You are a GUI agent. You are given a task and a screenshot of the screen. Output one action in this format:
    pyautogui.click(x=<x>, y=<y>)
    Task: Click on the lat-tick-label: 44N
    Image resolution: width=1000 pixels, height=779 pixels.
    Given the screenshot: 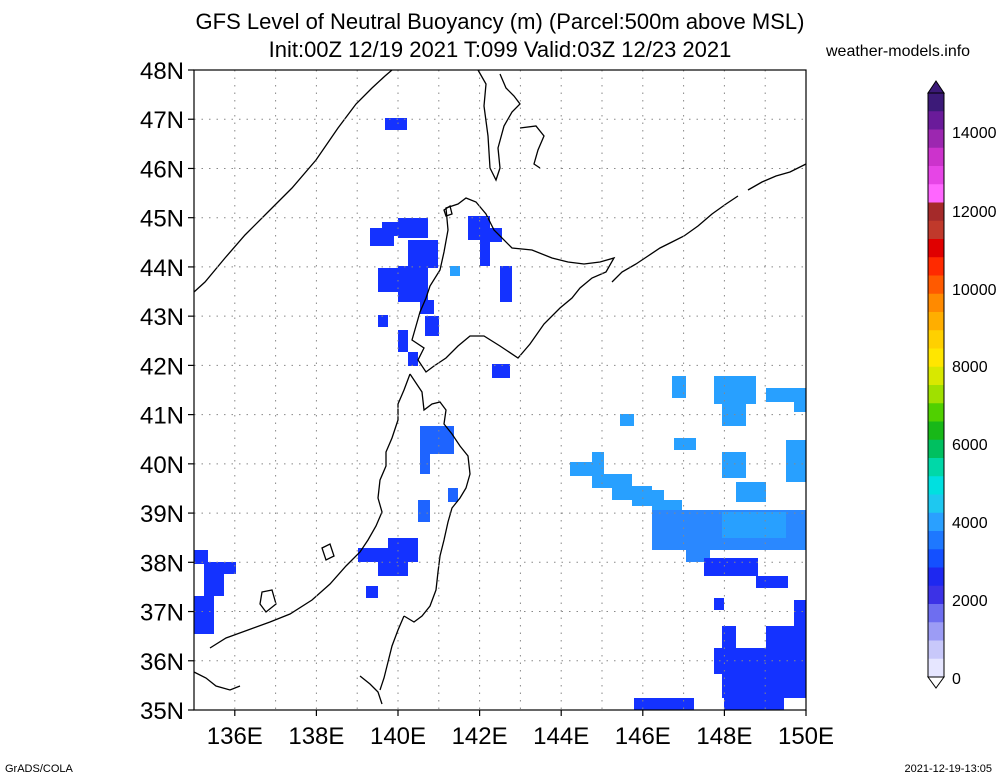 What is the action you would take?
    pyautogui.click(x=162, y=268)
    